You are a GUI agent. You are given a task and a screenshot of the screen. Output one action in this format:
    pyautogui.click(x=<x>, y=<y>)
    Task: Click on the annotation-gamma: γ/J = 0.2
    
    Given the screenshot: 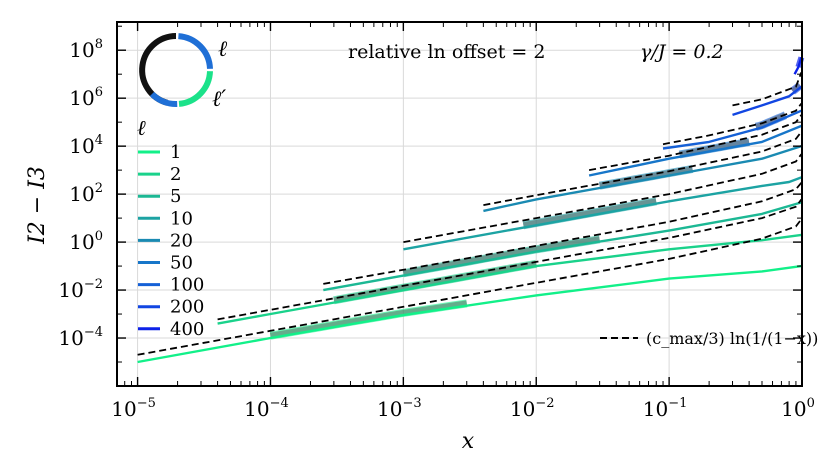 What is the action you would take?
    pyautogui.click(x=682, y=52)
    